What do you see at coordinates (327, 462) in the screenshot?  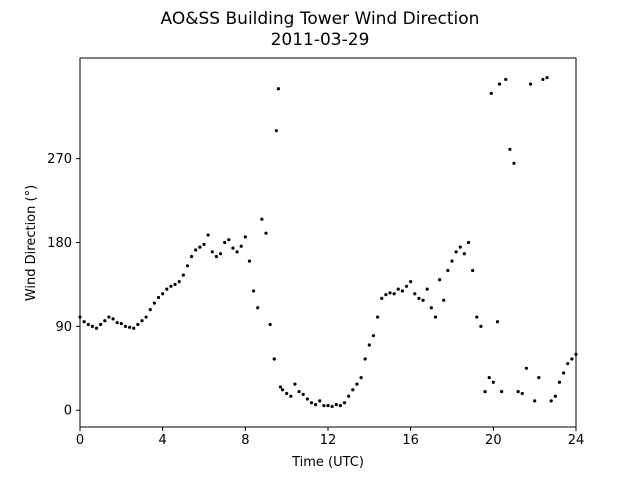 I see `x-axis-label: Time (UTC)` at bounding box center [327, 462].